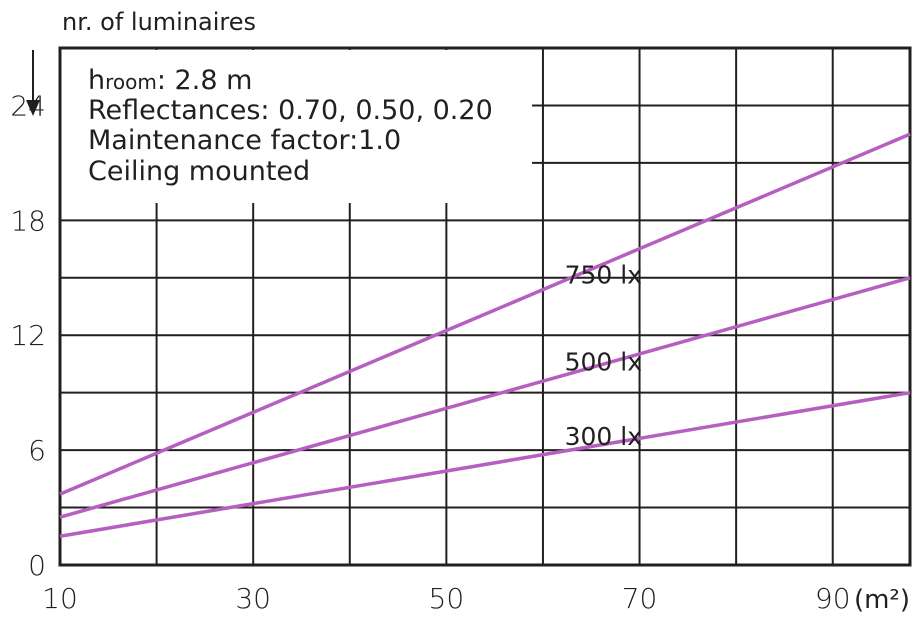  I want to click on series-labels: 750 lx 500 lx 300 lx, so click(603, 356).